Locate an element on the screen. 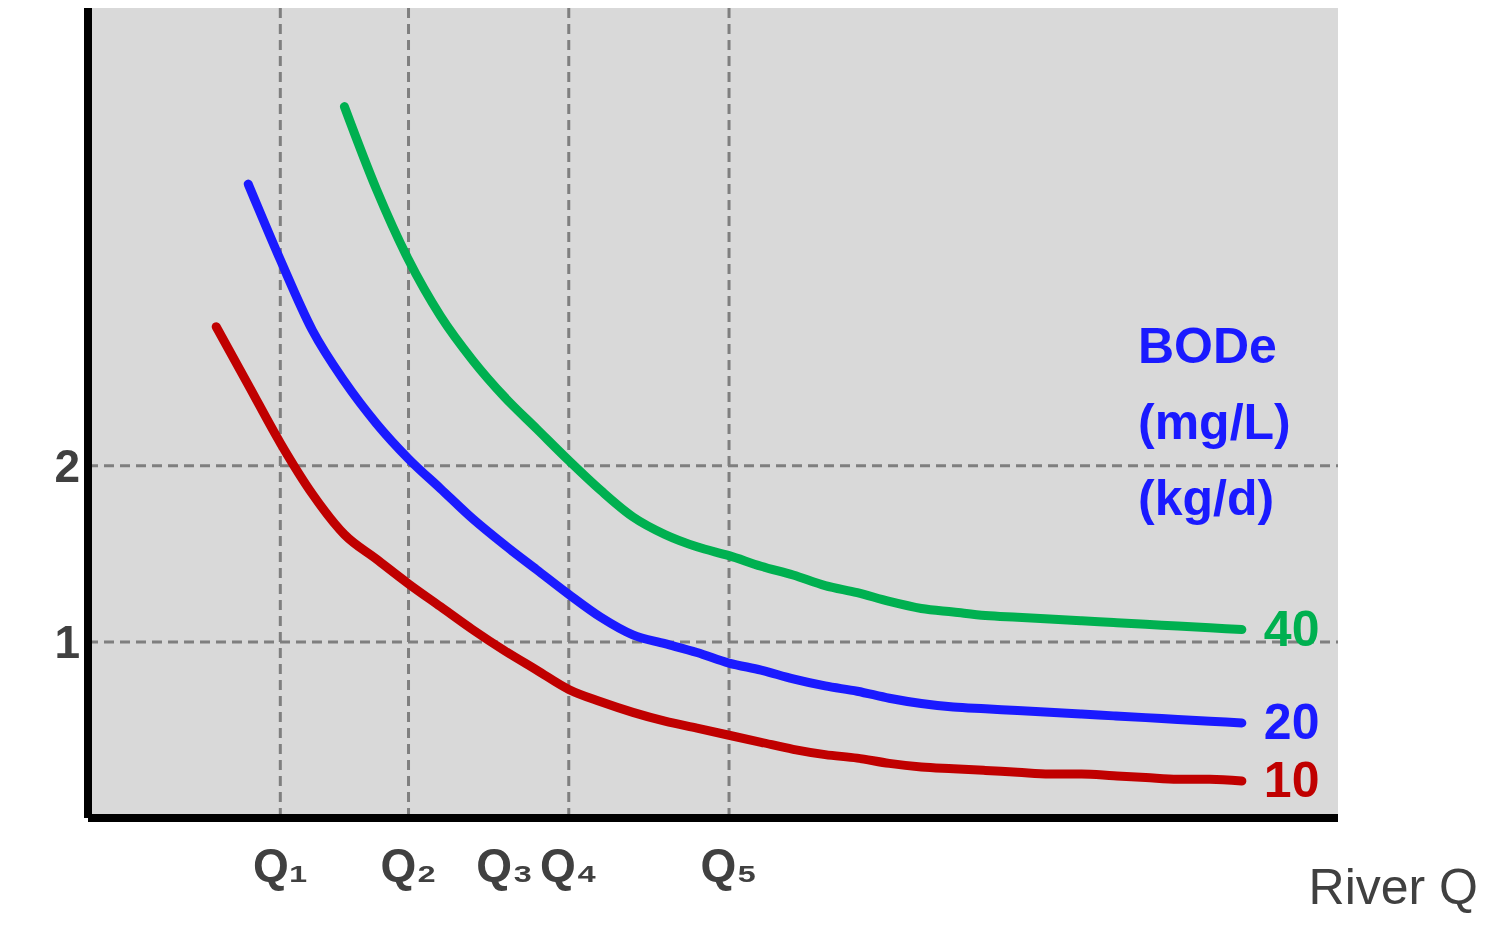 The height and width of the screenshot is (945, 1496). x-tick-label: Q₅ is located at coordinates (729, 864).